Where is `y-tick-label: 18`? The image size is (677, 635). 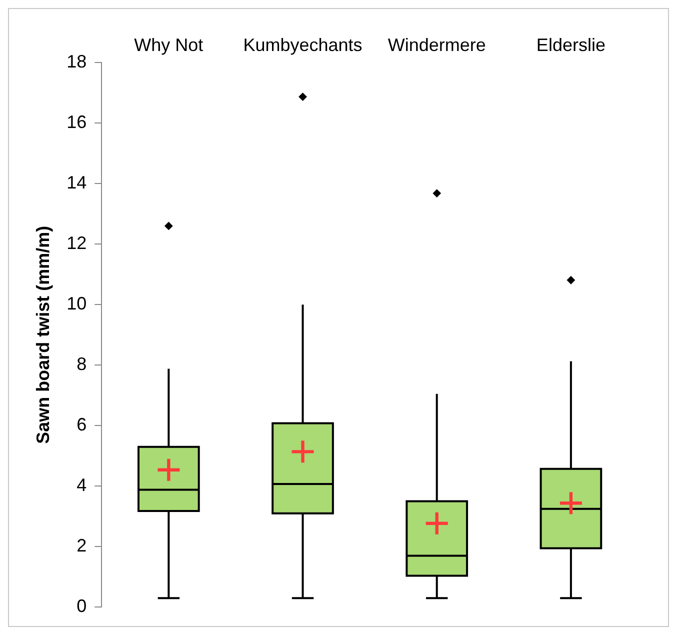
y-tick-label: 18 is located at coordinates (76, 62).